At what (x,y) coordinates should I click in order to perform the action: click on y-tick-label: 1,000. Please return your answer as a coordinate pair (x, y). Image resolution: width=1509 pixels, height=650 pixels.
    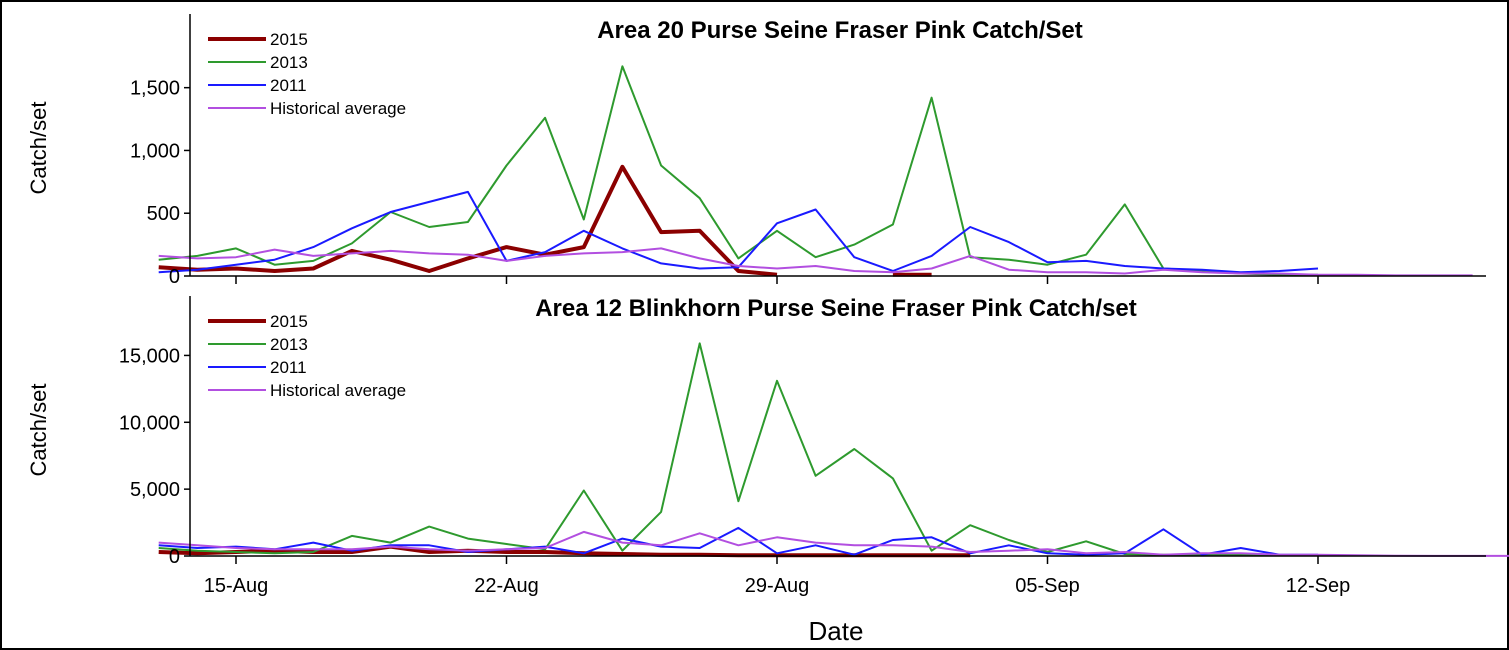
    Looking at the image, I should click on (155, 151).